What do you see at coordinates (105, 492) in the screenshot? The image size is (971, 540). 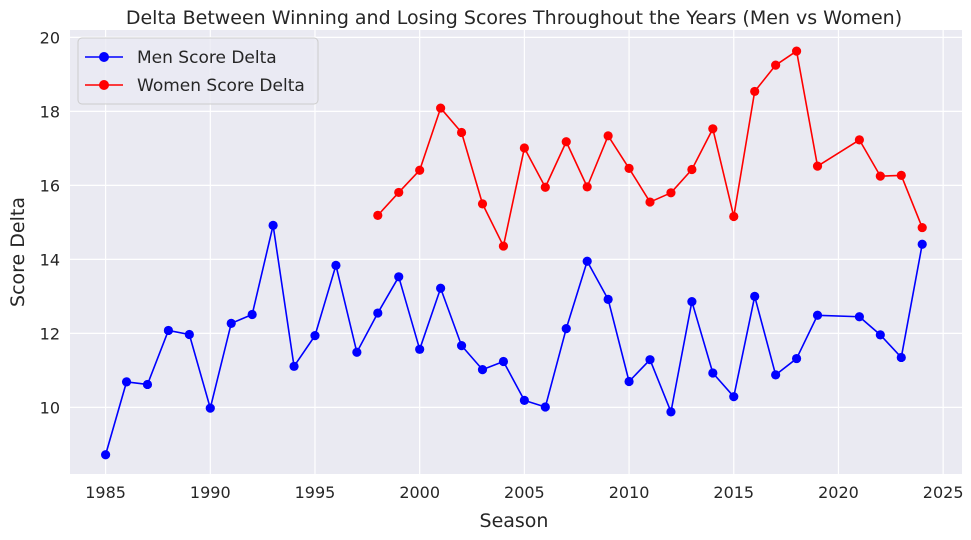 I see `x-tick-label: 1985` at bounding box center [105, 492].